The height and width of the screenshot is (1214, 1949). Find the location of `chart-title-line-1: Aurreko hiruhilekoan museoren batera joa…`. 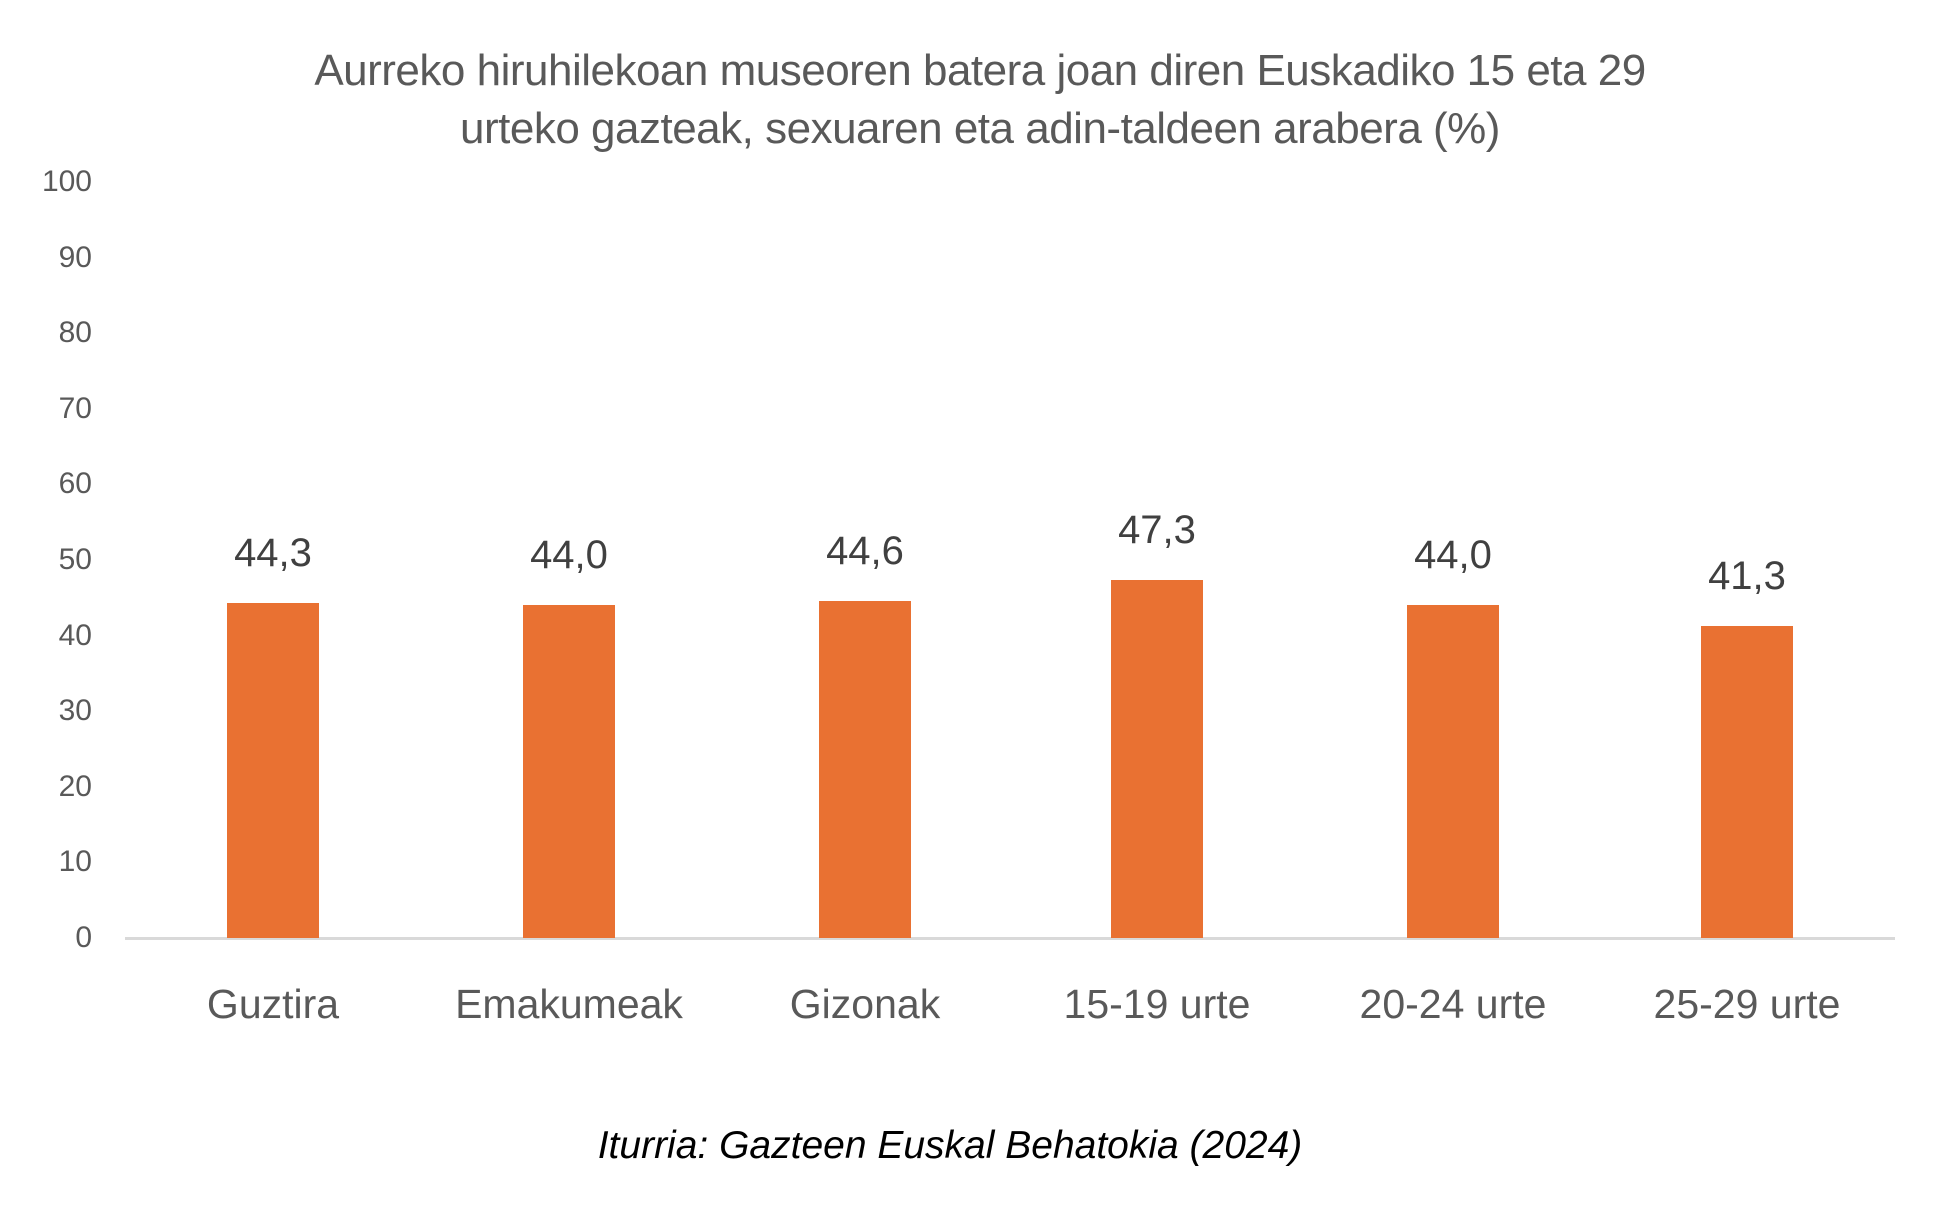

chart-title-line-1: Aurreko hiruhilekoan museoren batera joa… is located at coordinates (980, 70).